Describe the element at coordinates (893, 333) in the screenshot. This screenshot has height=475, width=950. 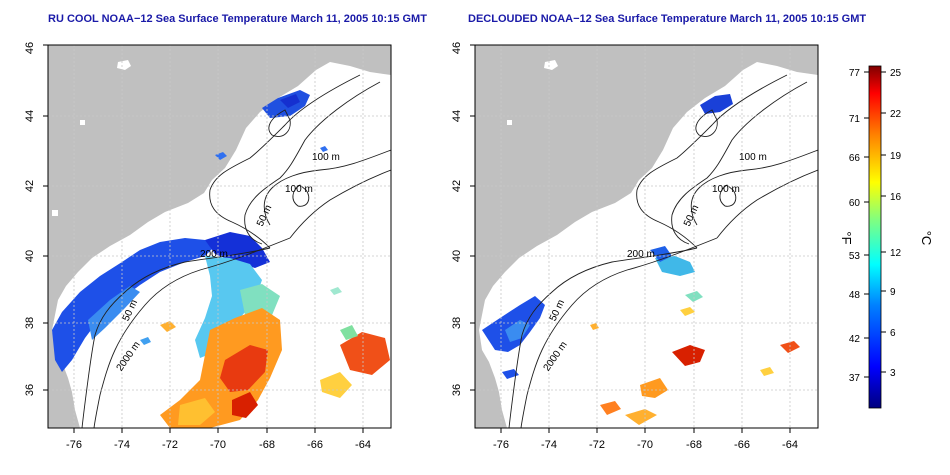
I see `colorbar-c-tick-6: 6` at that location.